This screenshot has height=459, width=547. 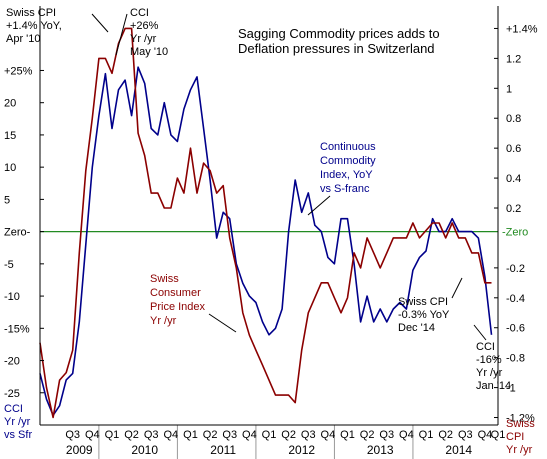 I want to click on zero-reference: -Zero, so click(x=284, y=233).